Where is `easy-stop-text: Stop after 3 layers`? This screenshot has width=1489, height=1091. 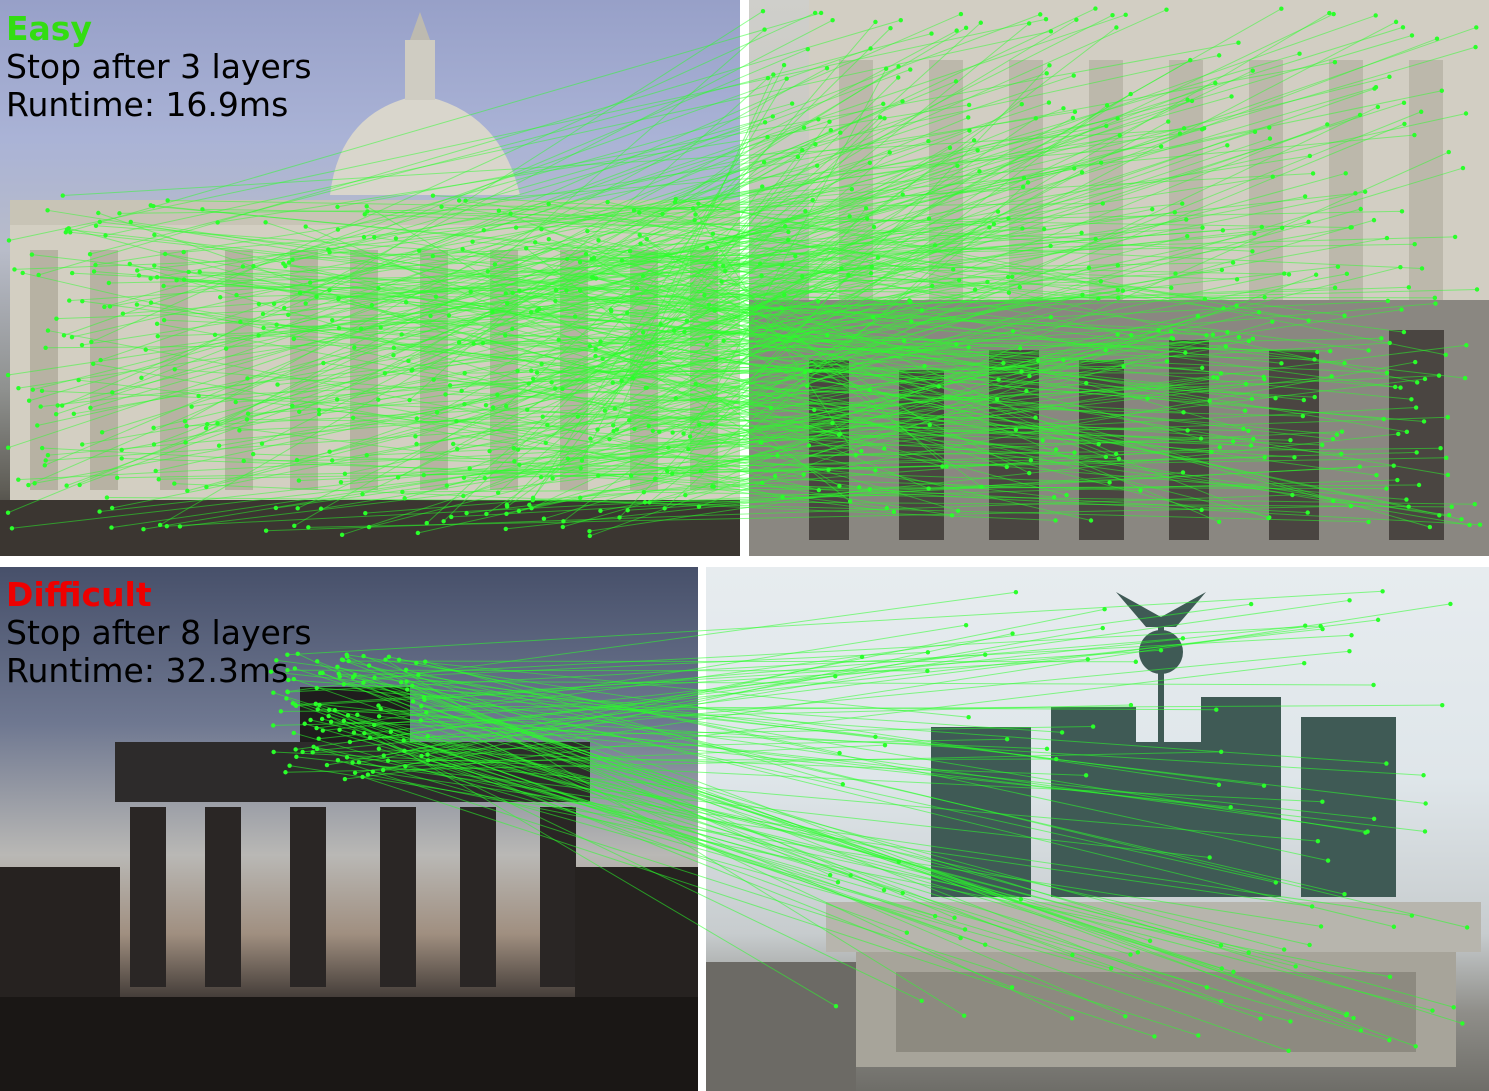
easy-stop-text: Stop after 3 layers is located at coordinates (159, 66).